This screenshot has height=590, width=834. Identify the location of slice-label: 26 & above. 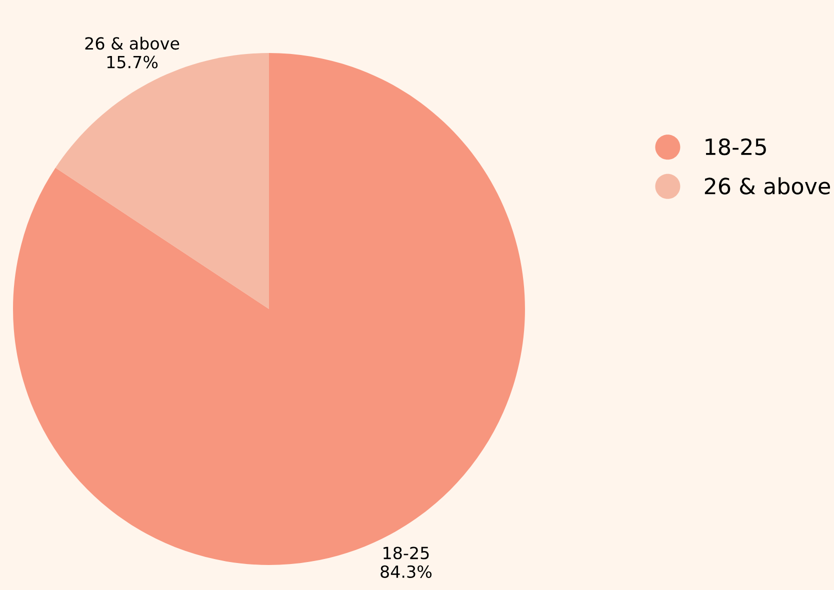
(132, 43).